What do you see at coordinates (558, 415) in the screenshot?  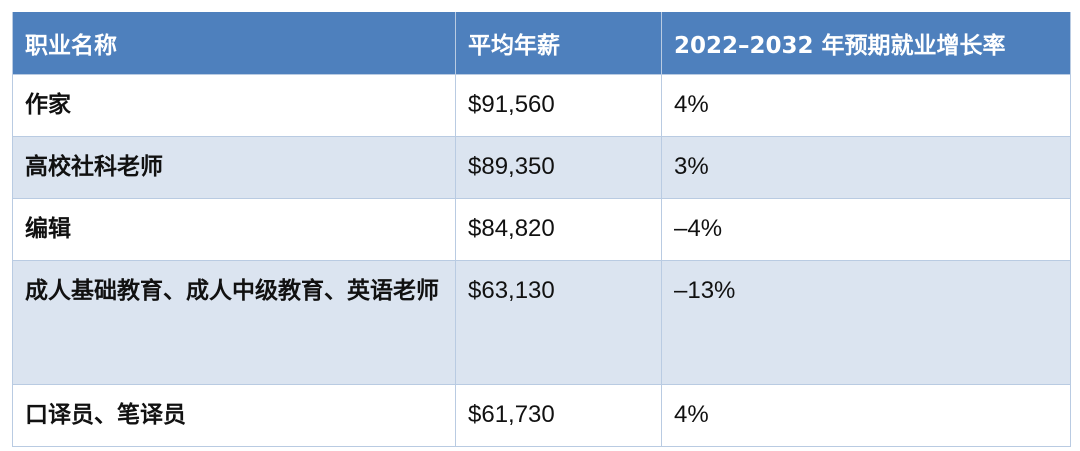 I see `cell-salary: $61,730` at bounding box center [558, 415].